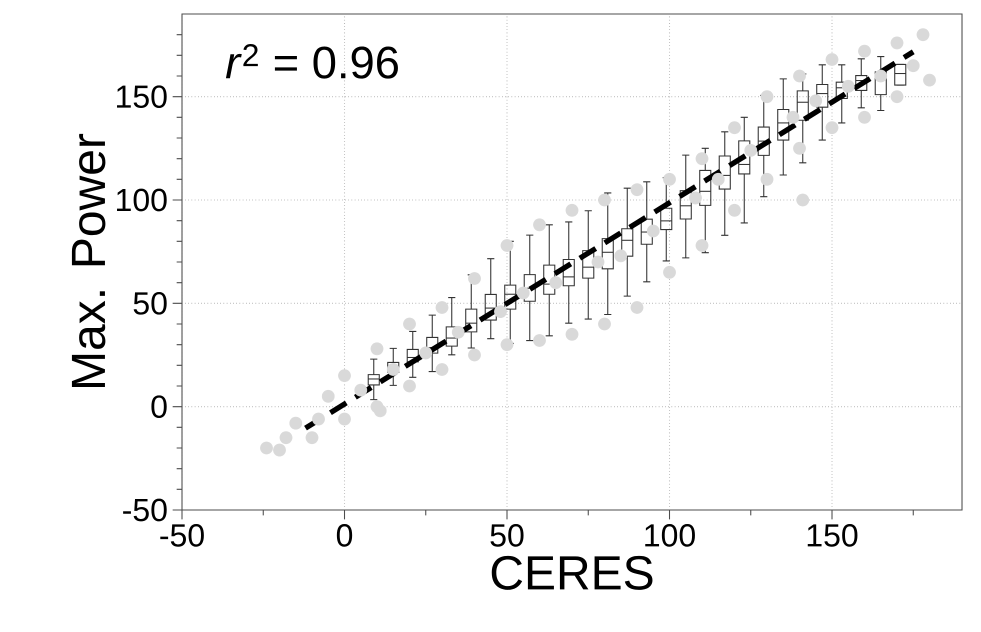  I want to click on x-tick-label: -50, so click(182, 535).